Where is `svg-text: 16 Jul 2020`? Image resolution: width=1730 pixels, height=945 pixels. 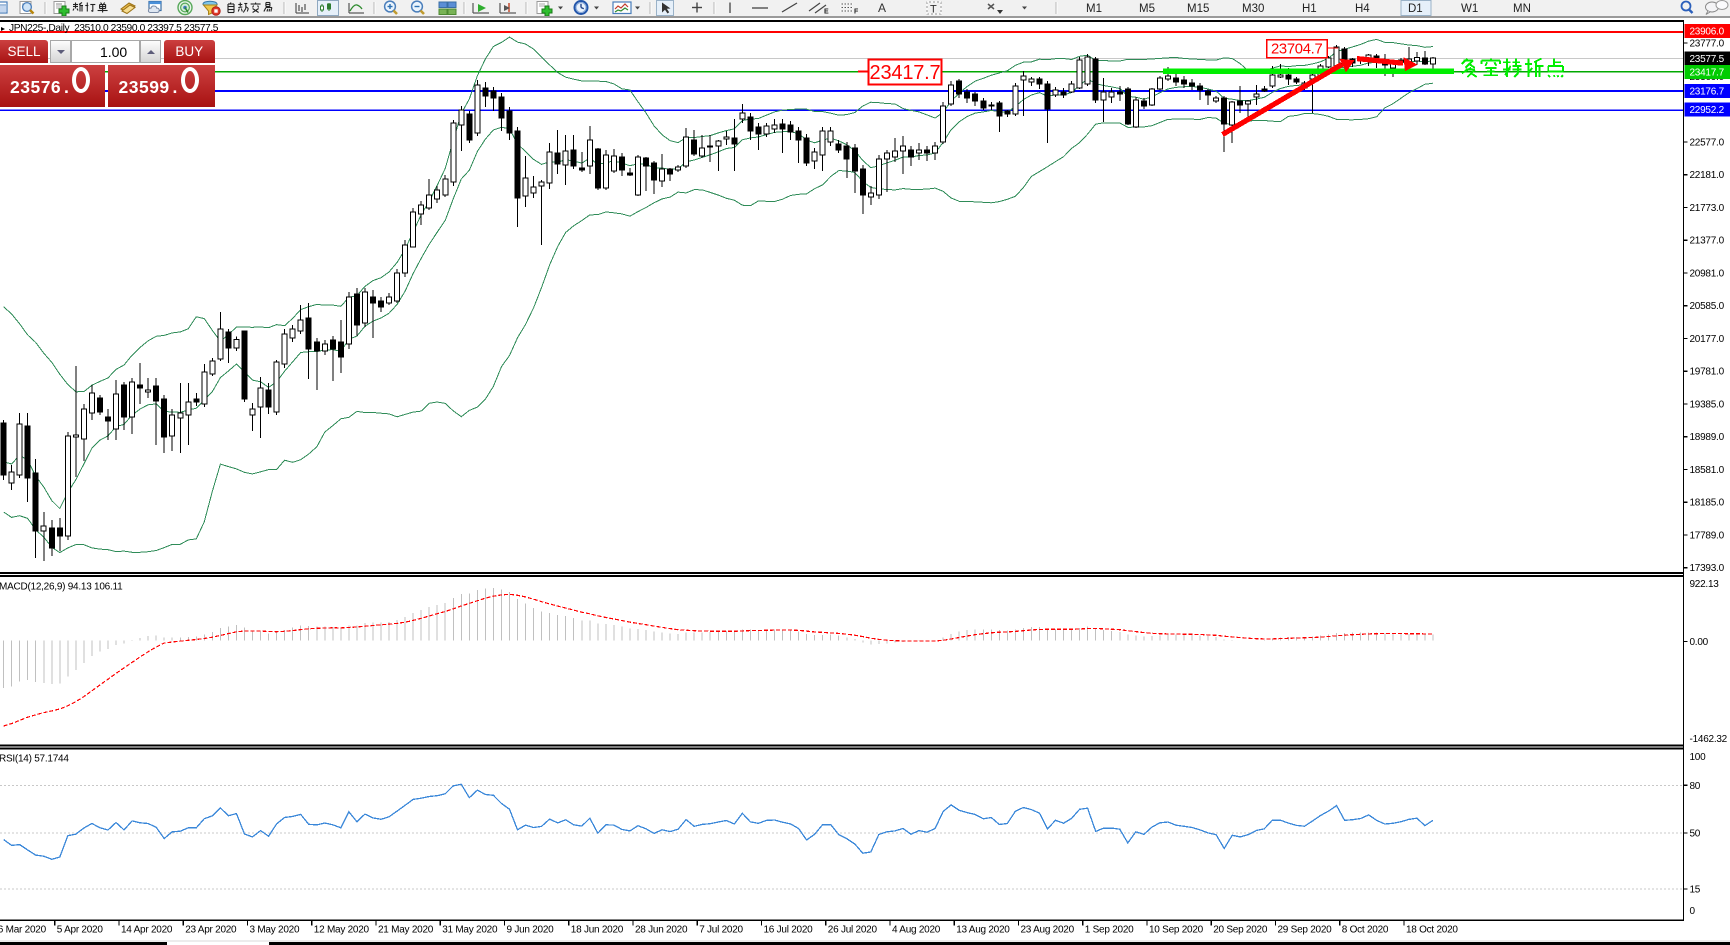
svg-text: 16 Jul 2020 is located at coordinates (789, 930).